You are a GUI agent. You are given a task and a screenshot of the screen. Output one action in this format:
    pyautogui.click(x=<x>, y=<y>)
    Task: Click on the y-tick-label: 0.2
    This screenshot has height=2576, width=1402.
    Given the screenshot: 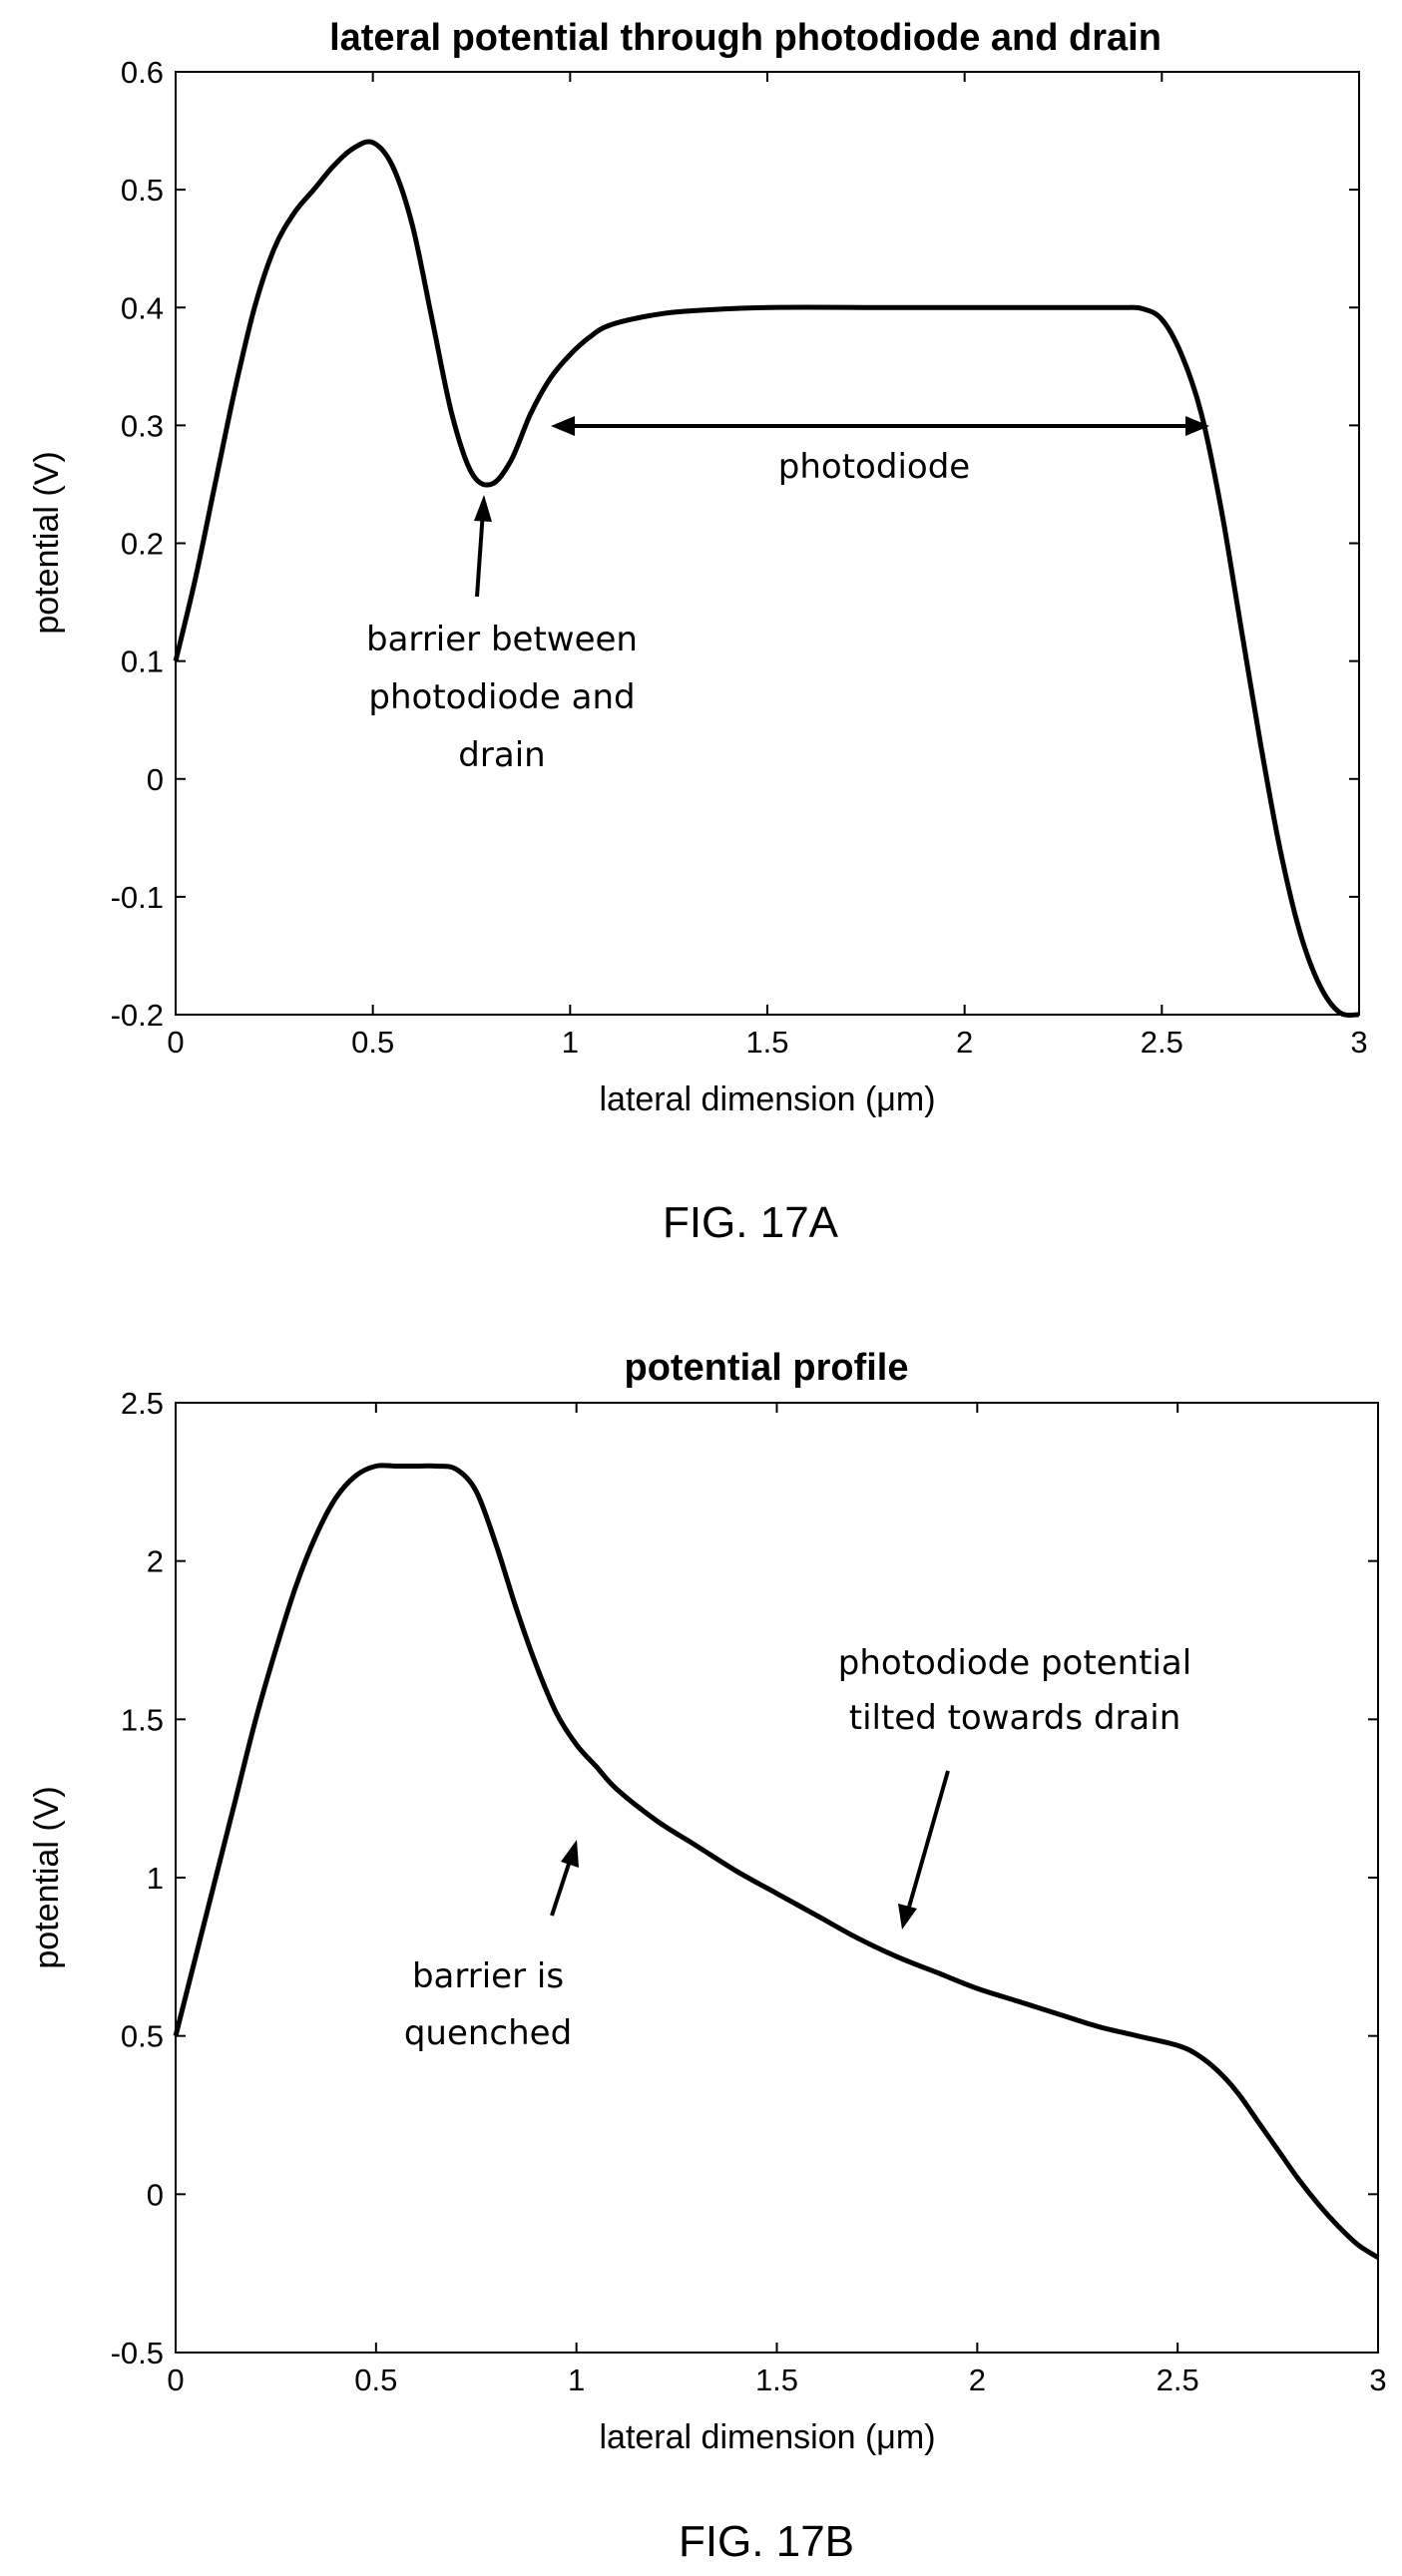 What is the action you would take?
    pyautogui.click(x=142, y=545)
    